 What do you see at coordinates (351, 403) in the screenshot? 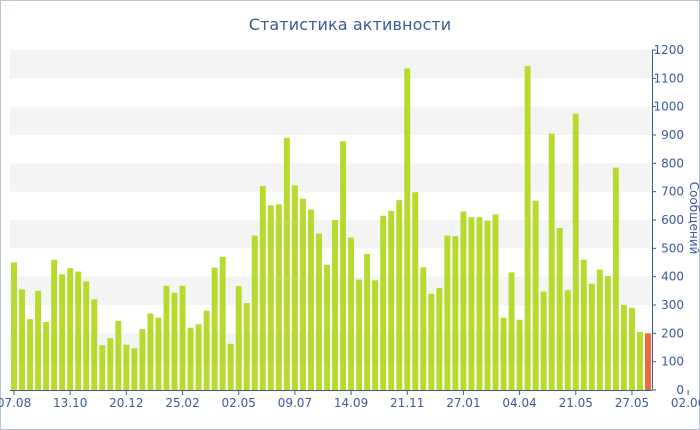
I see `x-tick-label: 14.09` at bounding box center [351, 403].